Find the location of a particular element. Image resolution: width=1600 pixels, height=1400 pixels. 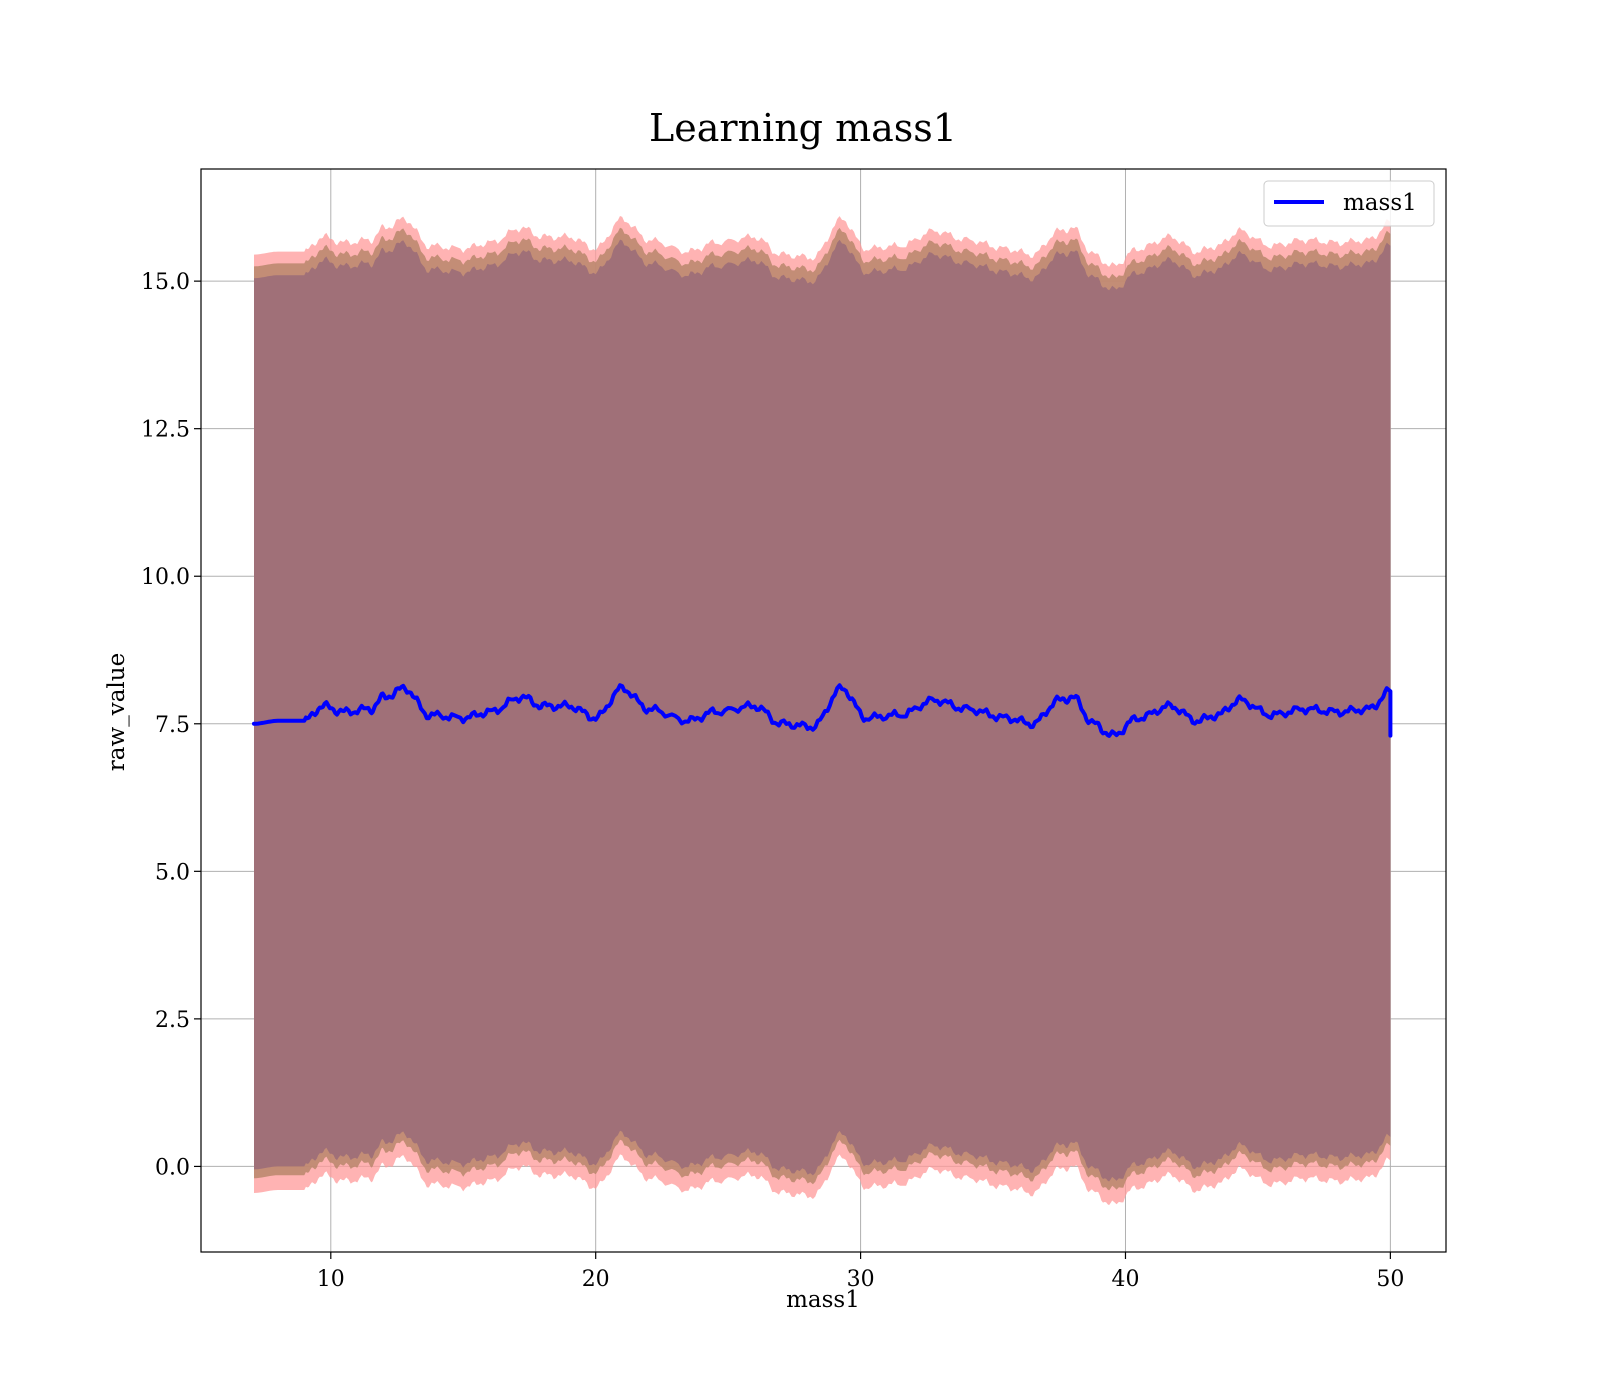

y-tick-label-6: 15.0 is located at coordinates (165, 282).